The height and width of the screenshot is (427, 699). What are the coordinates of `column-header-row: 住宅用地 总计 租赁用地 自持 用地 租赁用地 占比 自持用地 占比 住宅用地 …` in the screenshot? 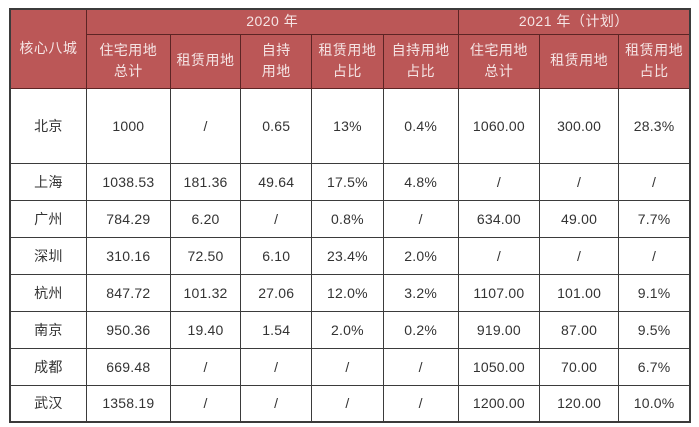 It's located at (350, 61).